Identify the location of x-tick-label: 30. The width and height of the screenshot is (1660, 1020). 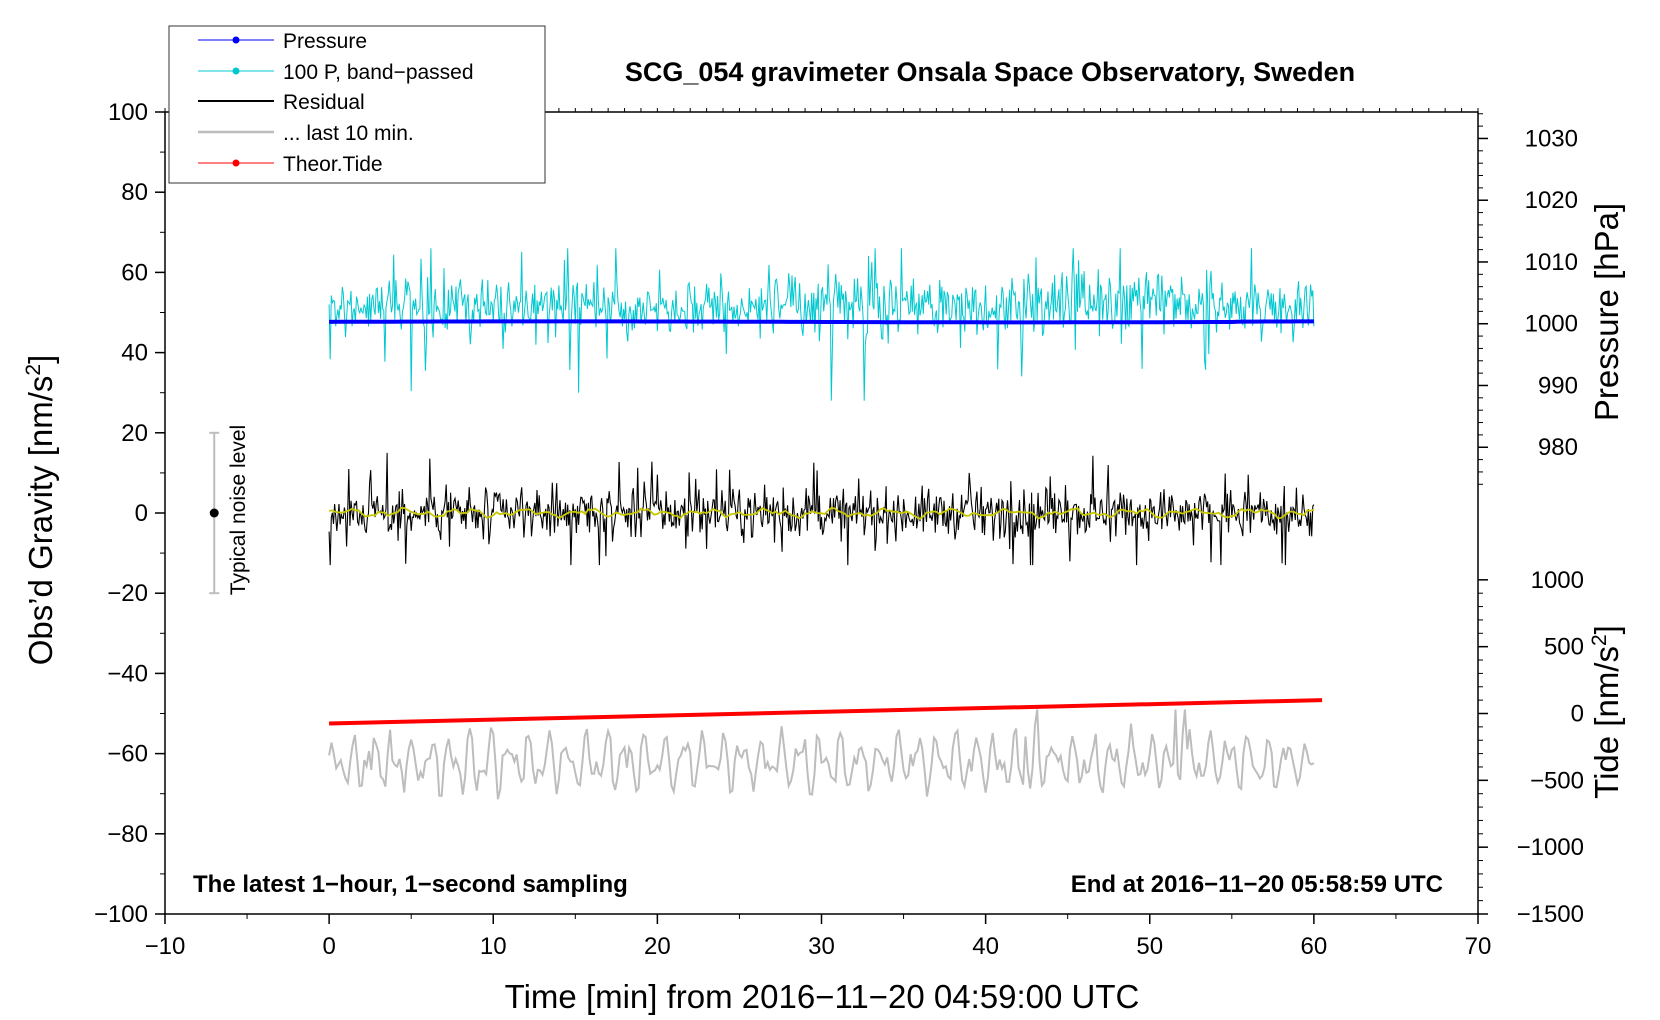
(821, 946).